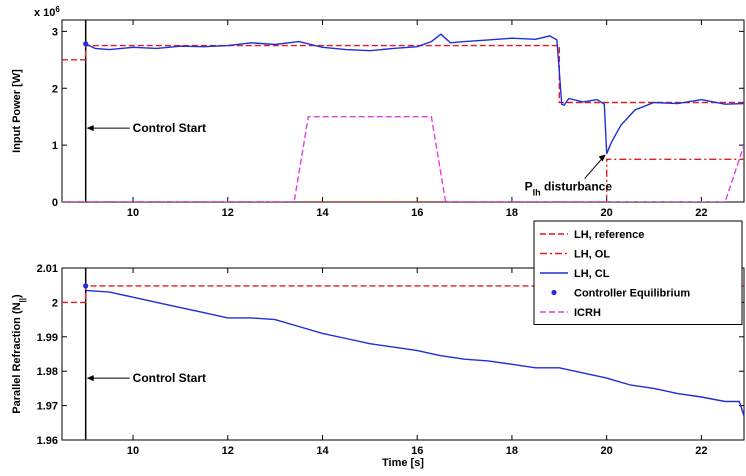  Describe the element at coordinates (403, 180) in the screenshot. I see `series-lh-ol` at that location.